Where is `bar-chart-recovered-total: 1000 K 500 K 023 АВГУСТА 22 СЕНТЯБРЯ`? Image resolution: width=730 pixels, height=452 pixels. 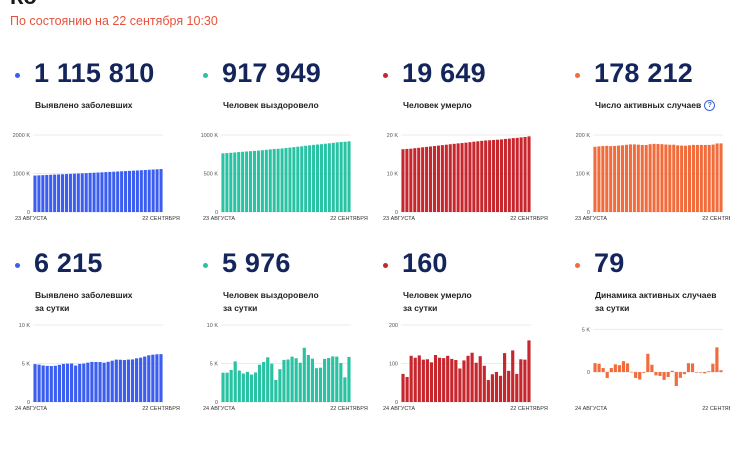 bar-chart-recovered-total: 1000 K 500 K 023 АВГУСТА 22 СЕНТЯБРЯ is located at coordinates (284, 177).